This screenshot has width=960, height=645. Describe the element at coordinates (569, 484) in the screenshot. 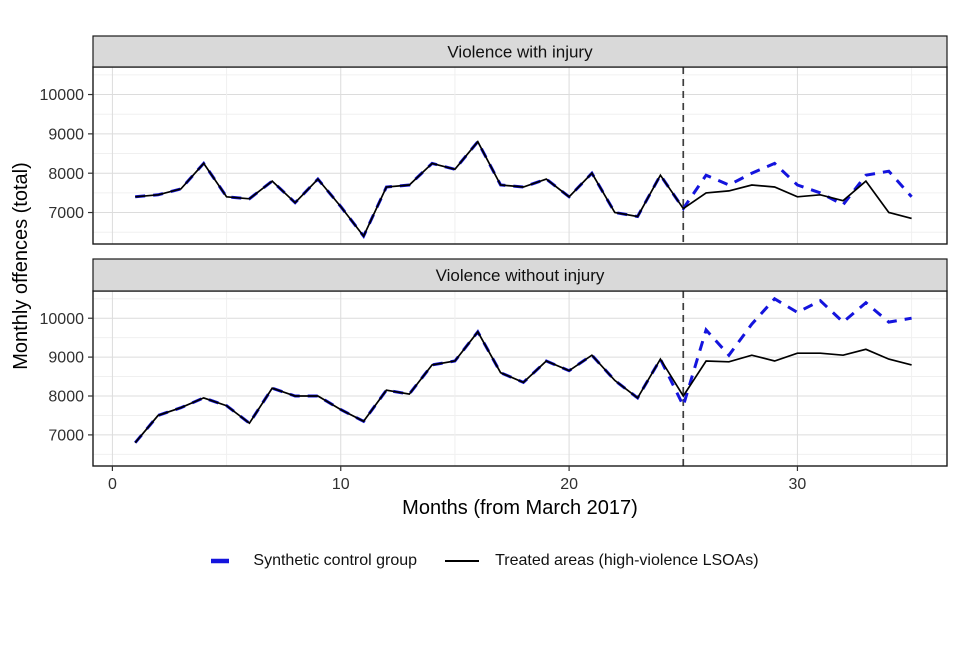

I see `x-tick-label: 20` at that location.